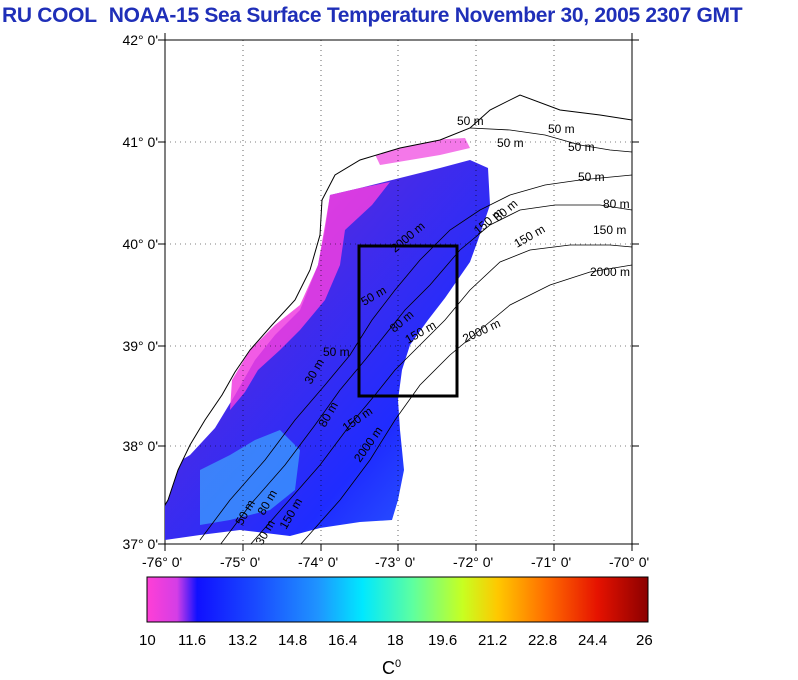 The image size is (798, 680). Describe the element at coordinates (147, 640) in the screenshot. I see `colorbar-tick: 10` at that location.